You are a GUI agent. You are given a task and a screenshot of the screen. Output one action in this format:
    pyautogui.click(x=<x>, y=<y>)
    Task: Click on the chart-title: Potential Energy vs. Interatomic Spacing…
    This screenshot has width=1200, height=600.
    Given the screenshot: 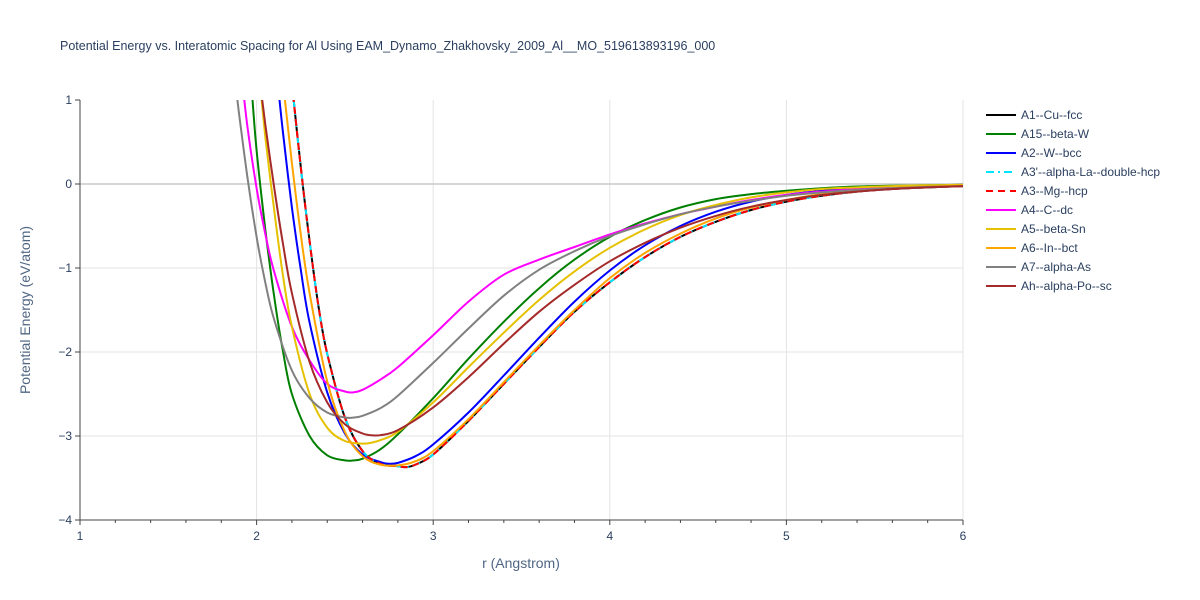 What is the action you would take?
    pyautogui.click(x=387, y=46)
    